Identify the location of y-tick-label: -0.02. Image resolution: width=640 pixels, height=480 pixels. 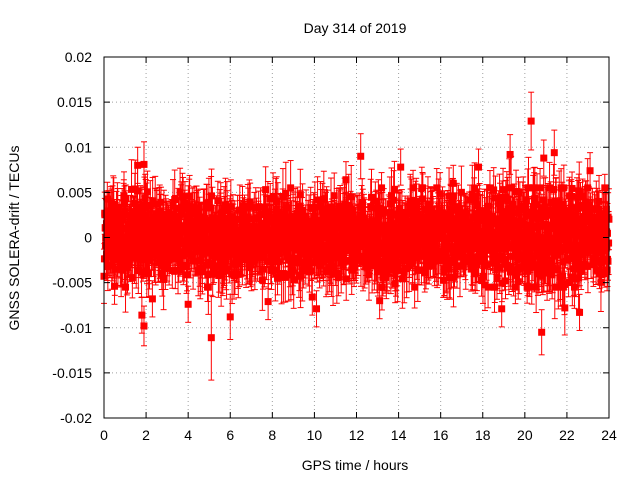
(76, 418).